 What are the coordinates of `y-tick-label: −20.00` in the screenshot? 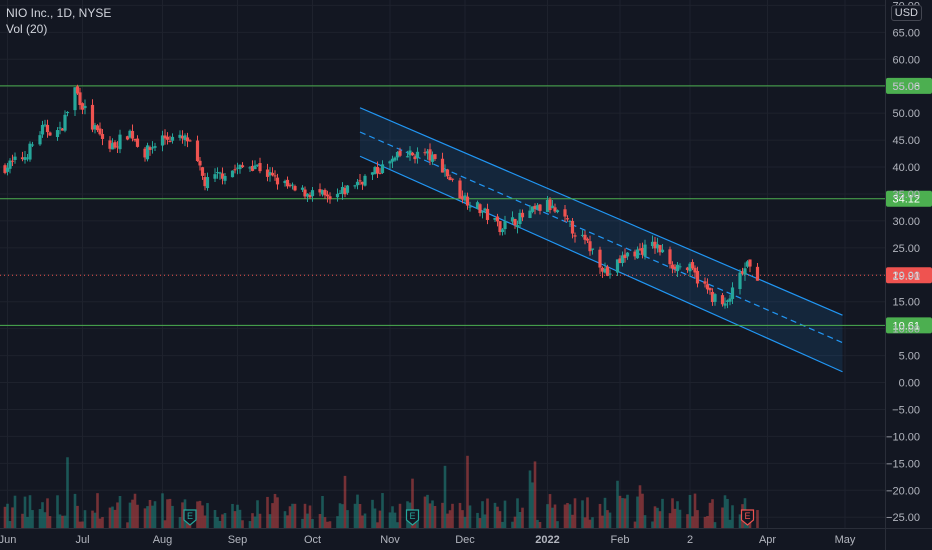 It's located at (903, 491).